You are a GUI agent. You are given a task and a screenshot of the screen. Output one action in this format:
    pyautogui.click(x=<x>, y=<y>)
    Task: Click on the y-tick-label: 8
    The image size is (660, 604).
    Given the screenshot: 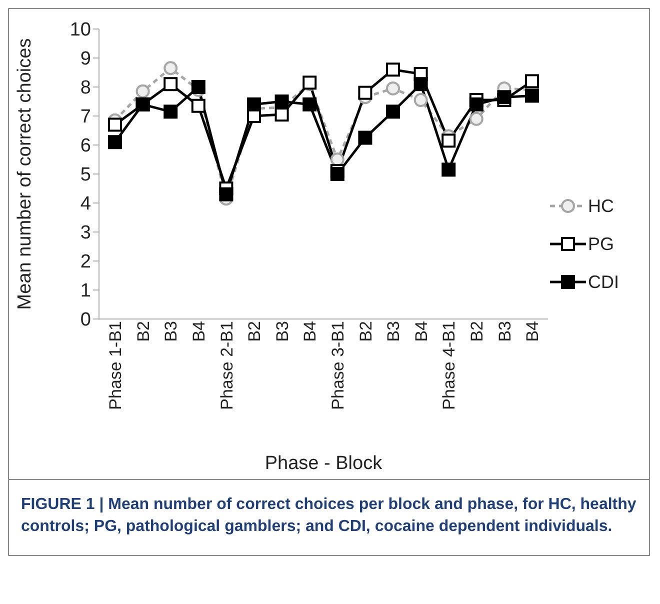 What is the action you would take?
    pyautogui.click(x=85, y=88)
    